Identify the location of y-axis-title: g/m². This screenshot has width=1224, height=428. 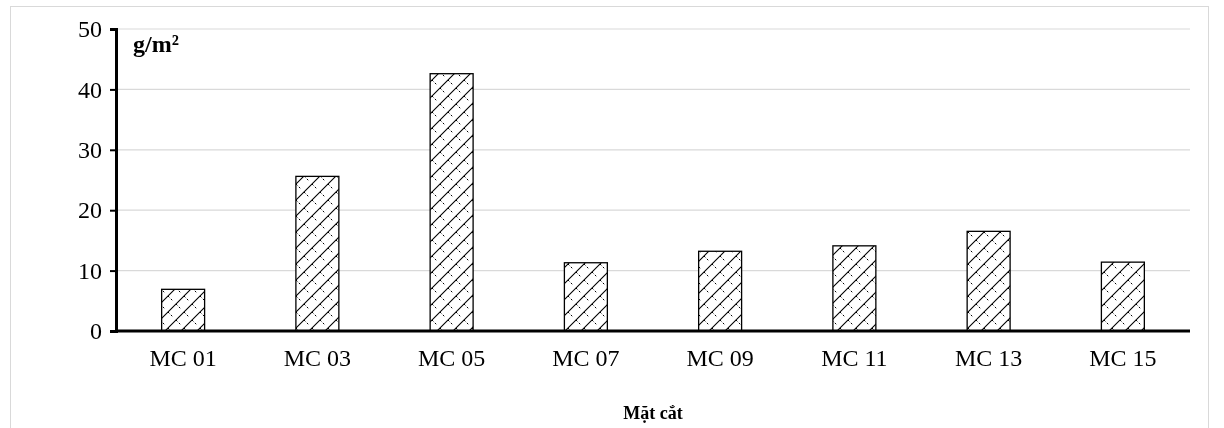
(156, 44).